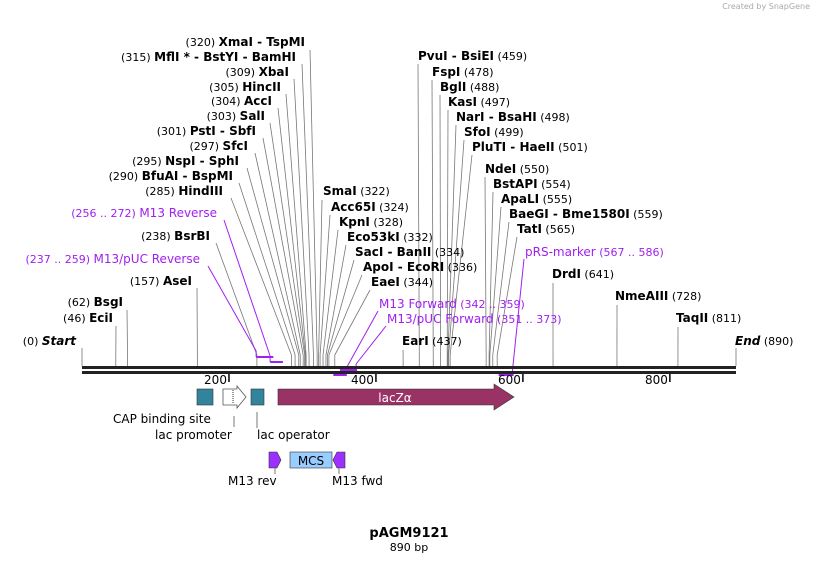 The height and width of the screenshot is (563, 818). Describe the element at coordinates (88, 318) in the screenshot. I see `enzyme-label-ecii: (46) EciI` at that location.